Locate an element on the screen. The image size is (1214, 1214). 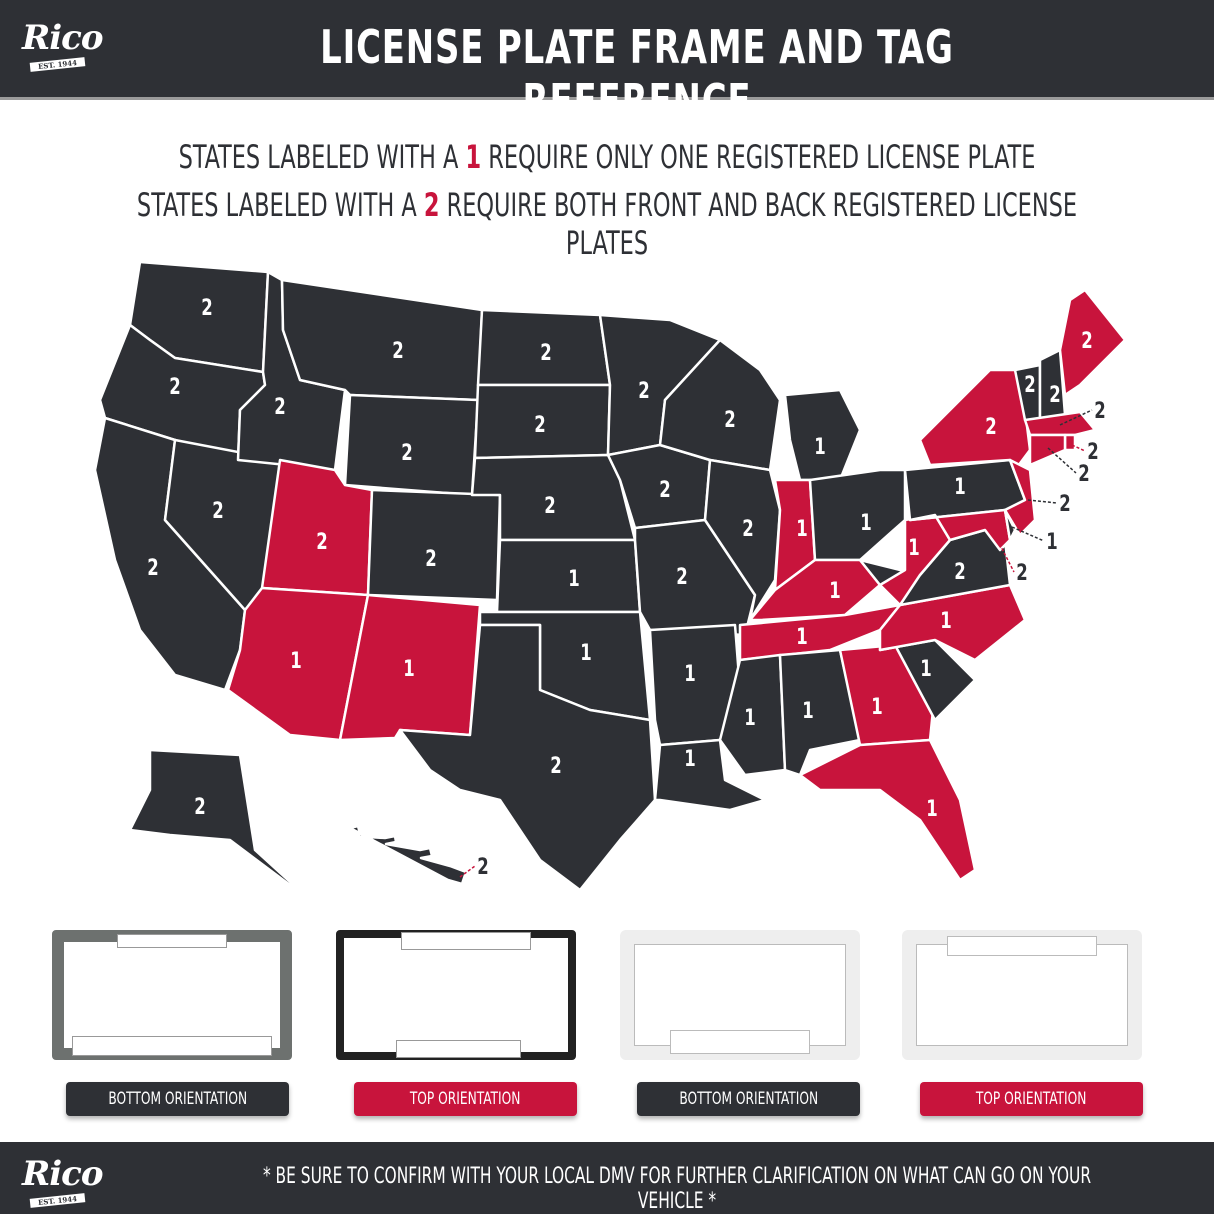
state-ct is located at coordinates (1047, 450).